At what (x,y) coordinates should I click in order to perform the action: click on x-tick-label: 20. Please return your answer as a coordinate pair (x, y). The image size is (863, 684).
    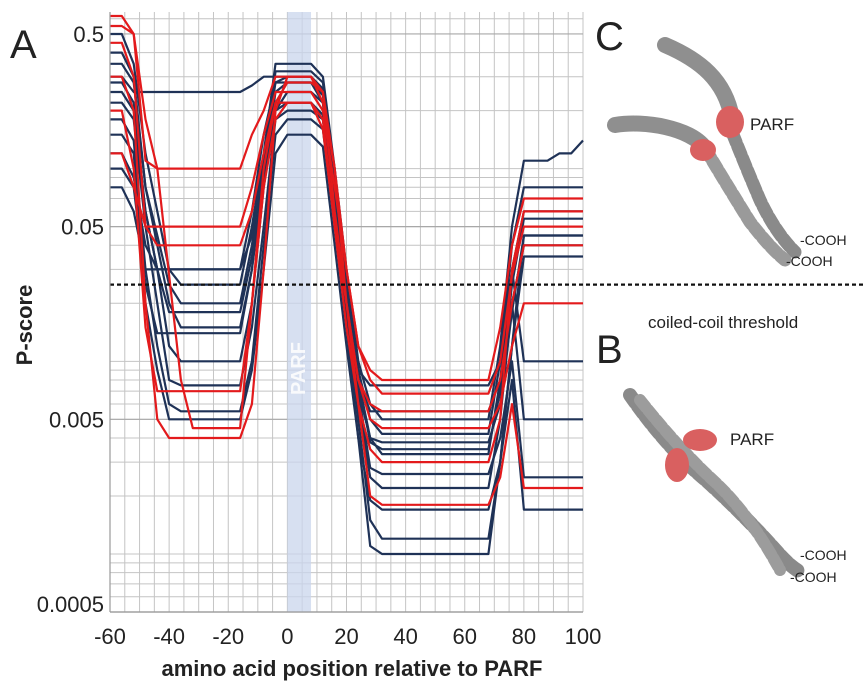
    Looking at the image, I should click on (346, 636).